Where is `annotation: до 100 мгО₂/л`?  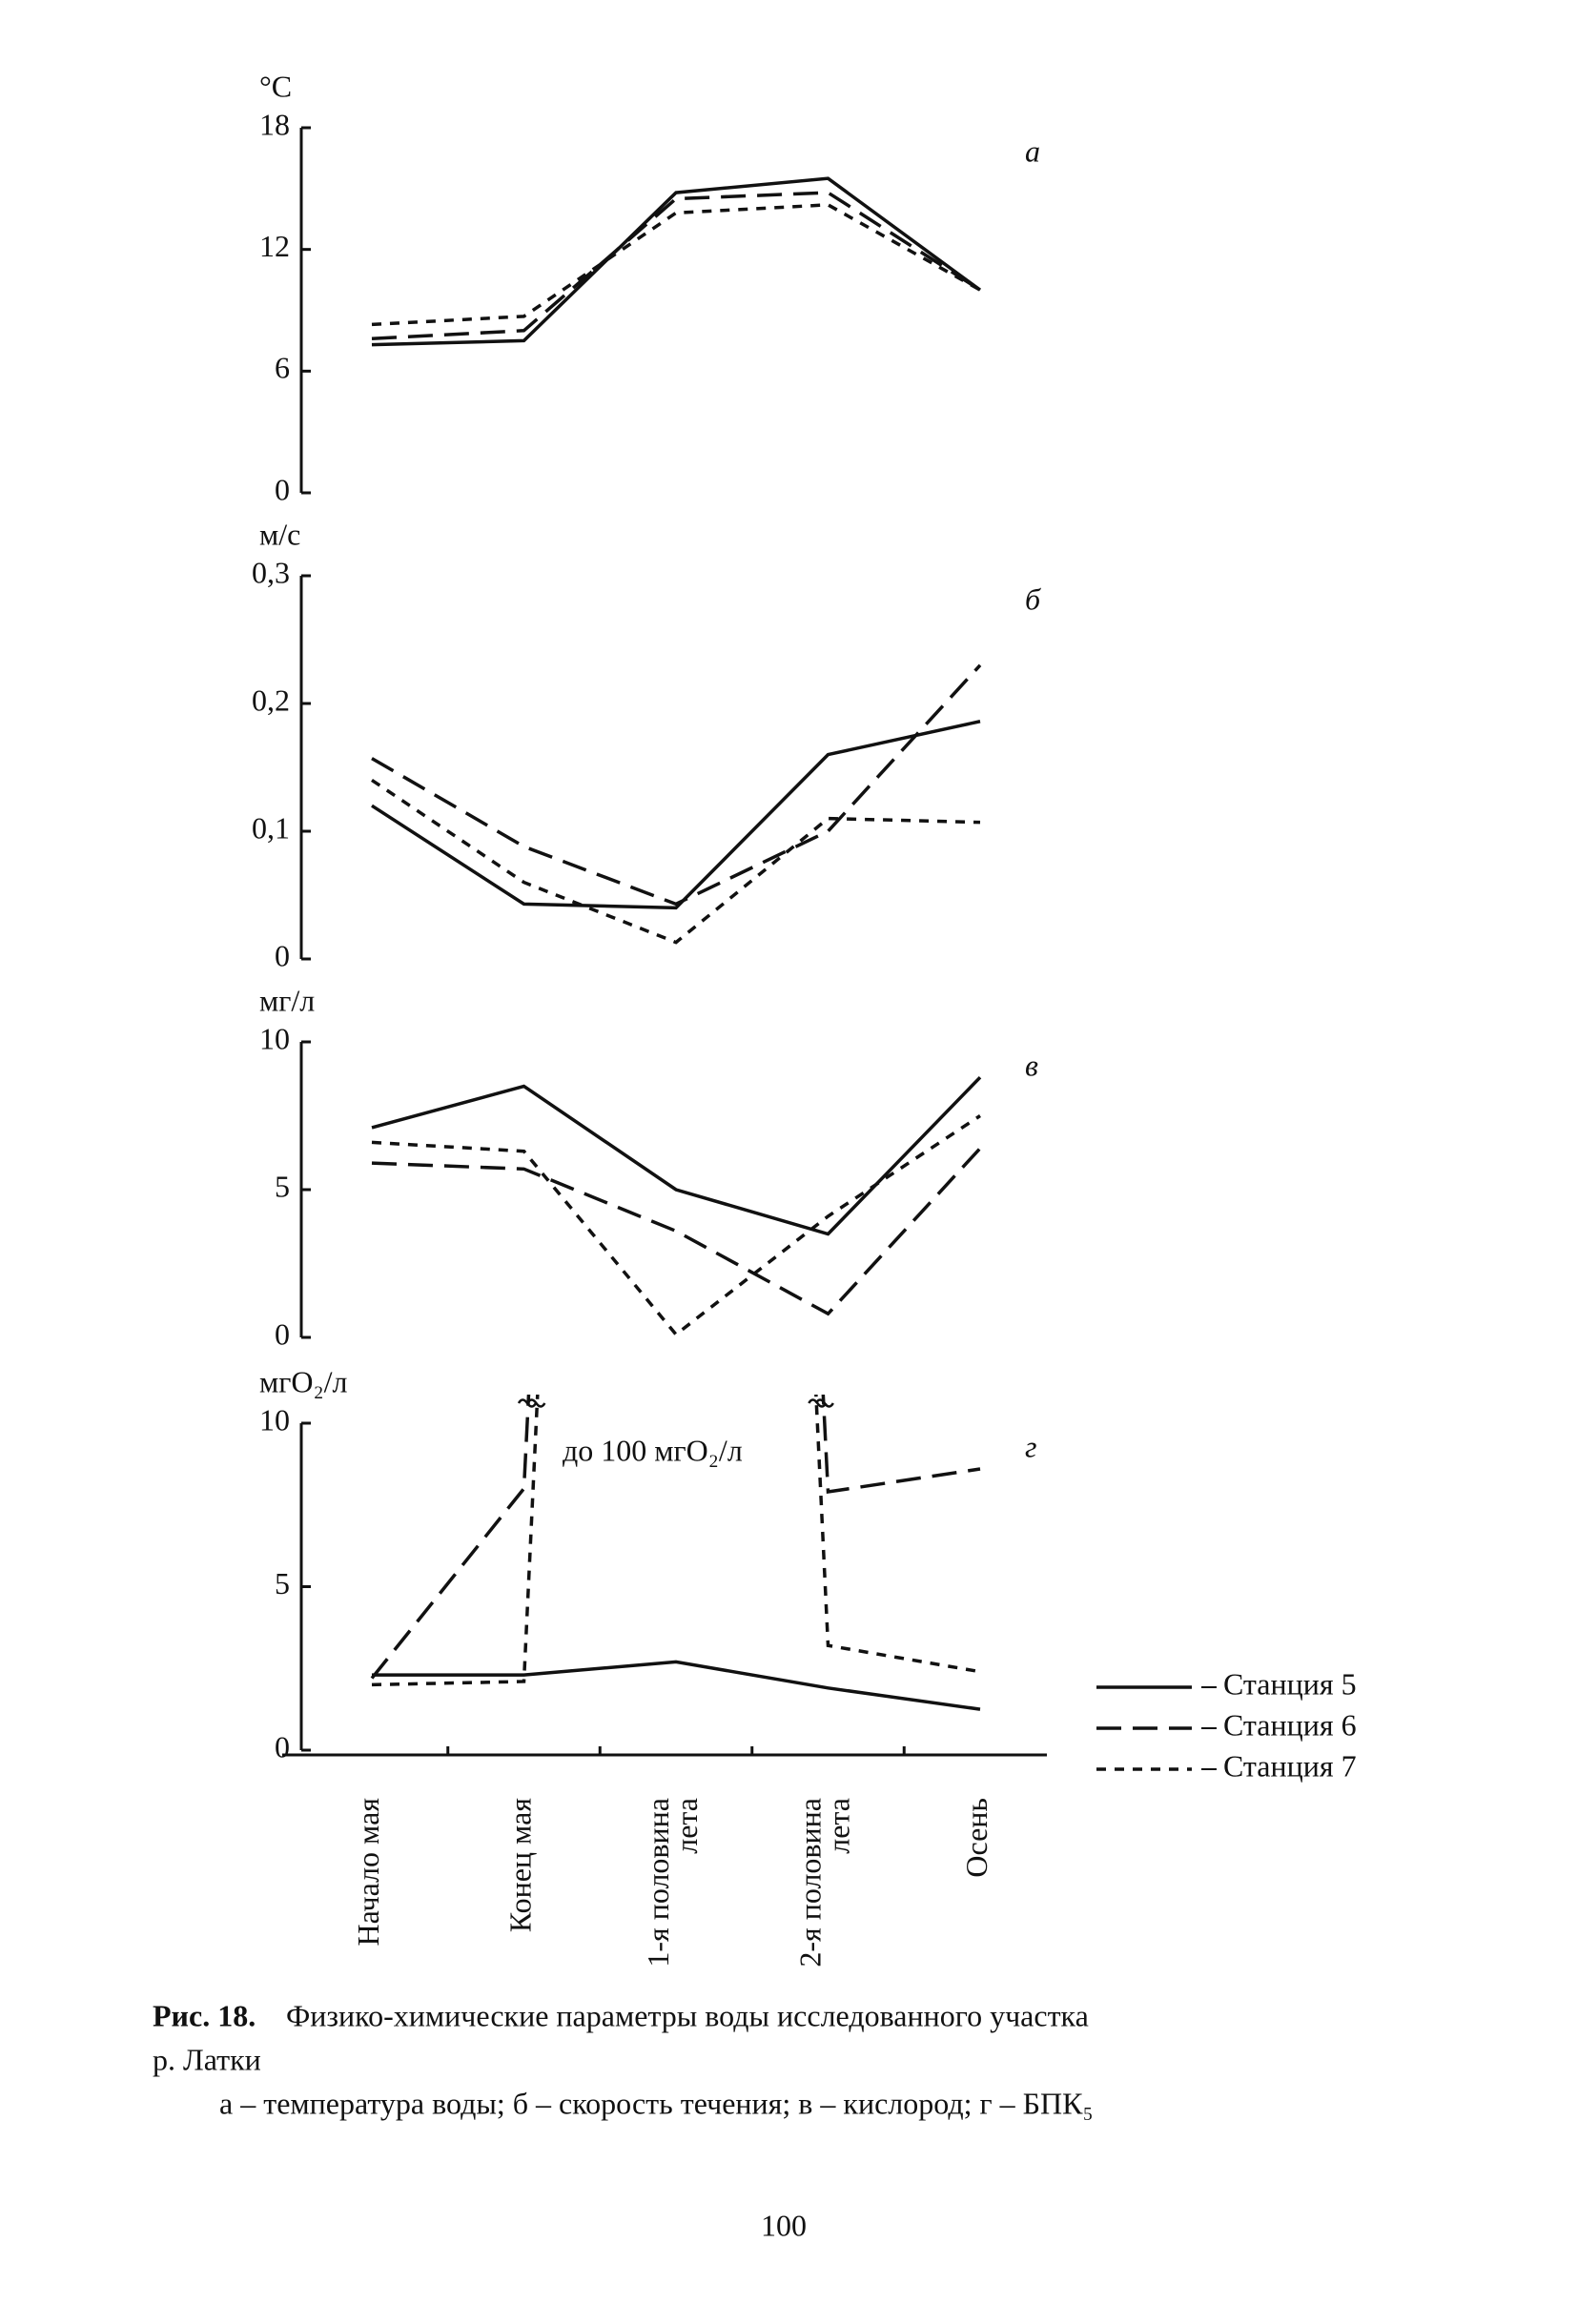
annotation: до 100 мгО₂/л is located at coordinates (653, 1450).